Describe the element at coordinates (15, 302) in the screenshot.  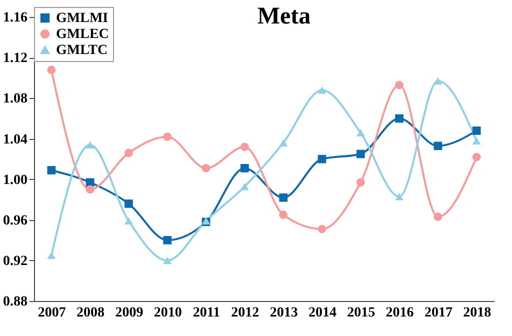
I see `y-tick-label: 0.88` at that location.